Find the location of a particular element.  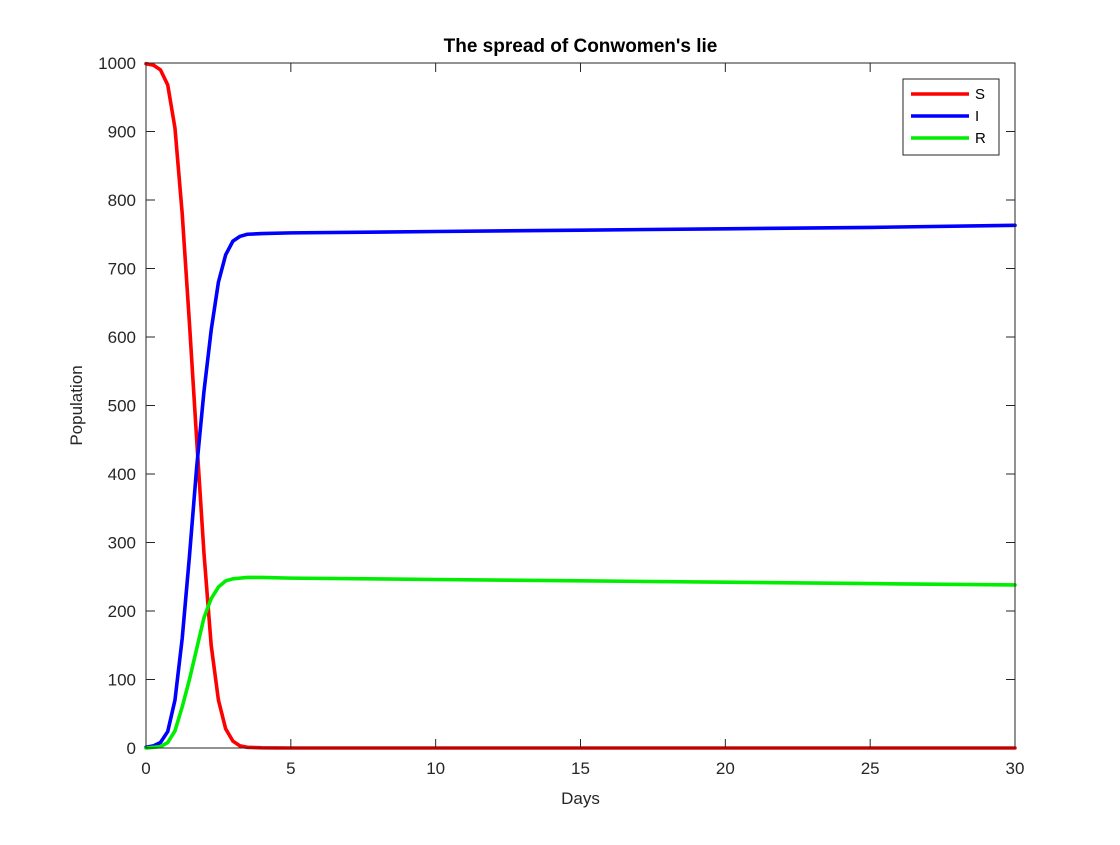

y-tick-label: 900 is located at coordinates (122, 132).